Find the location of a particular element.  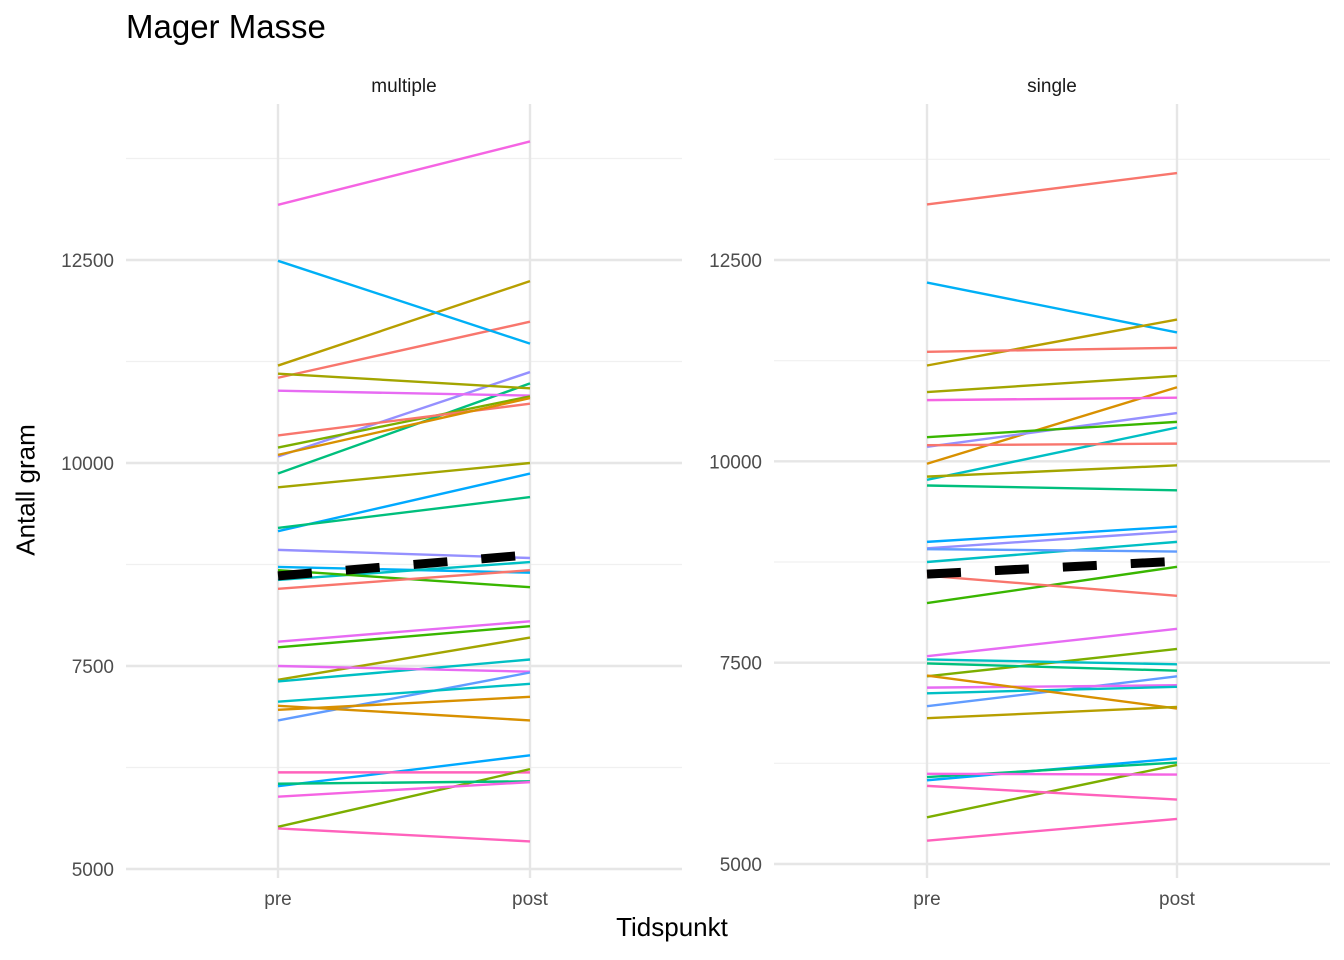

x-axis-label: Tidspunkt is located at coordinates (672, 927).